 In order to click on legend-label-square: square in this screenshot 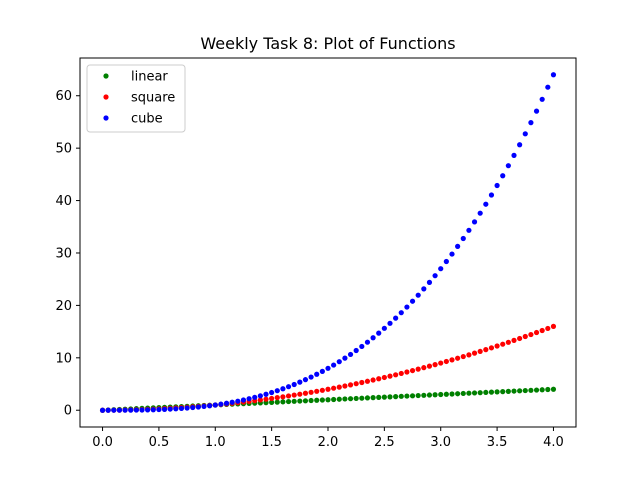, I will do `click(153, 98)`.